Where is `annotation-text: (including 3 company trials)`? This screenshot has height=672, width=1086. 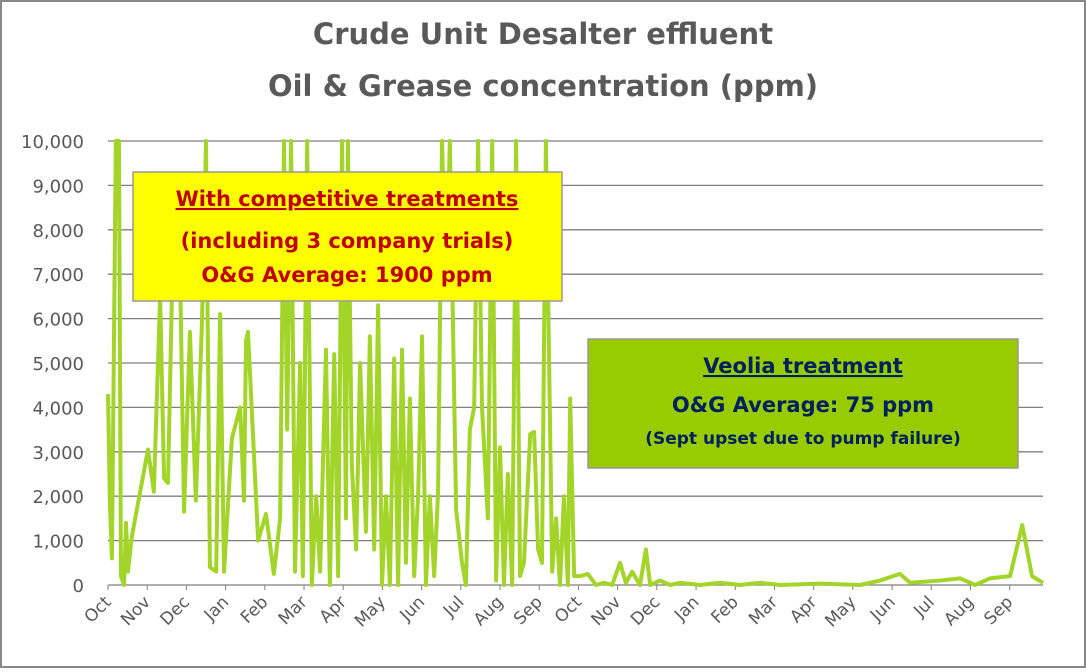
annotation-text: (including 3 company trials) is located at coordinates (347, 241).